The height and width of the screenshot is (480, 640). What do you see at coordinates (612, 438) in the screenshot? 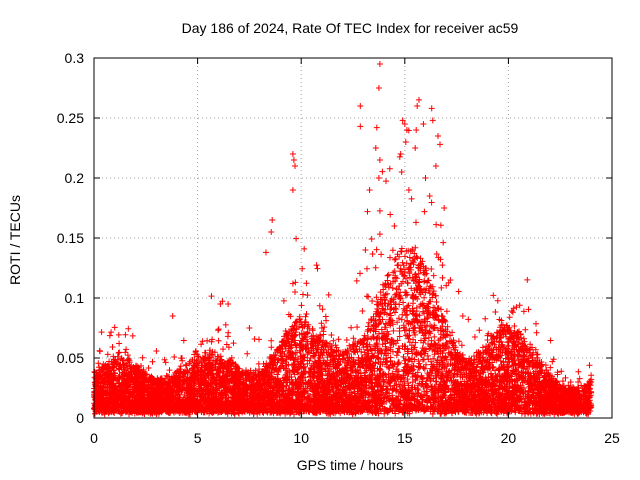
I see `x-tick-label: 25` at bounding box center [612, 438].